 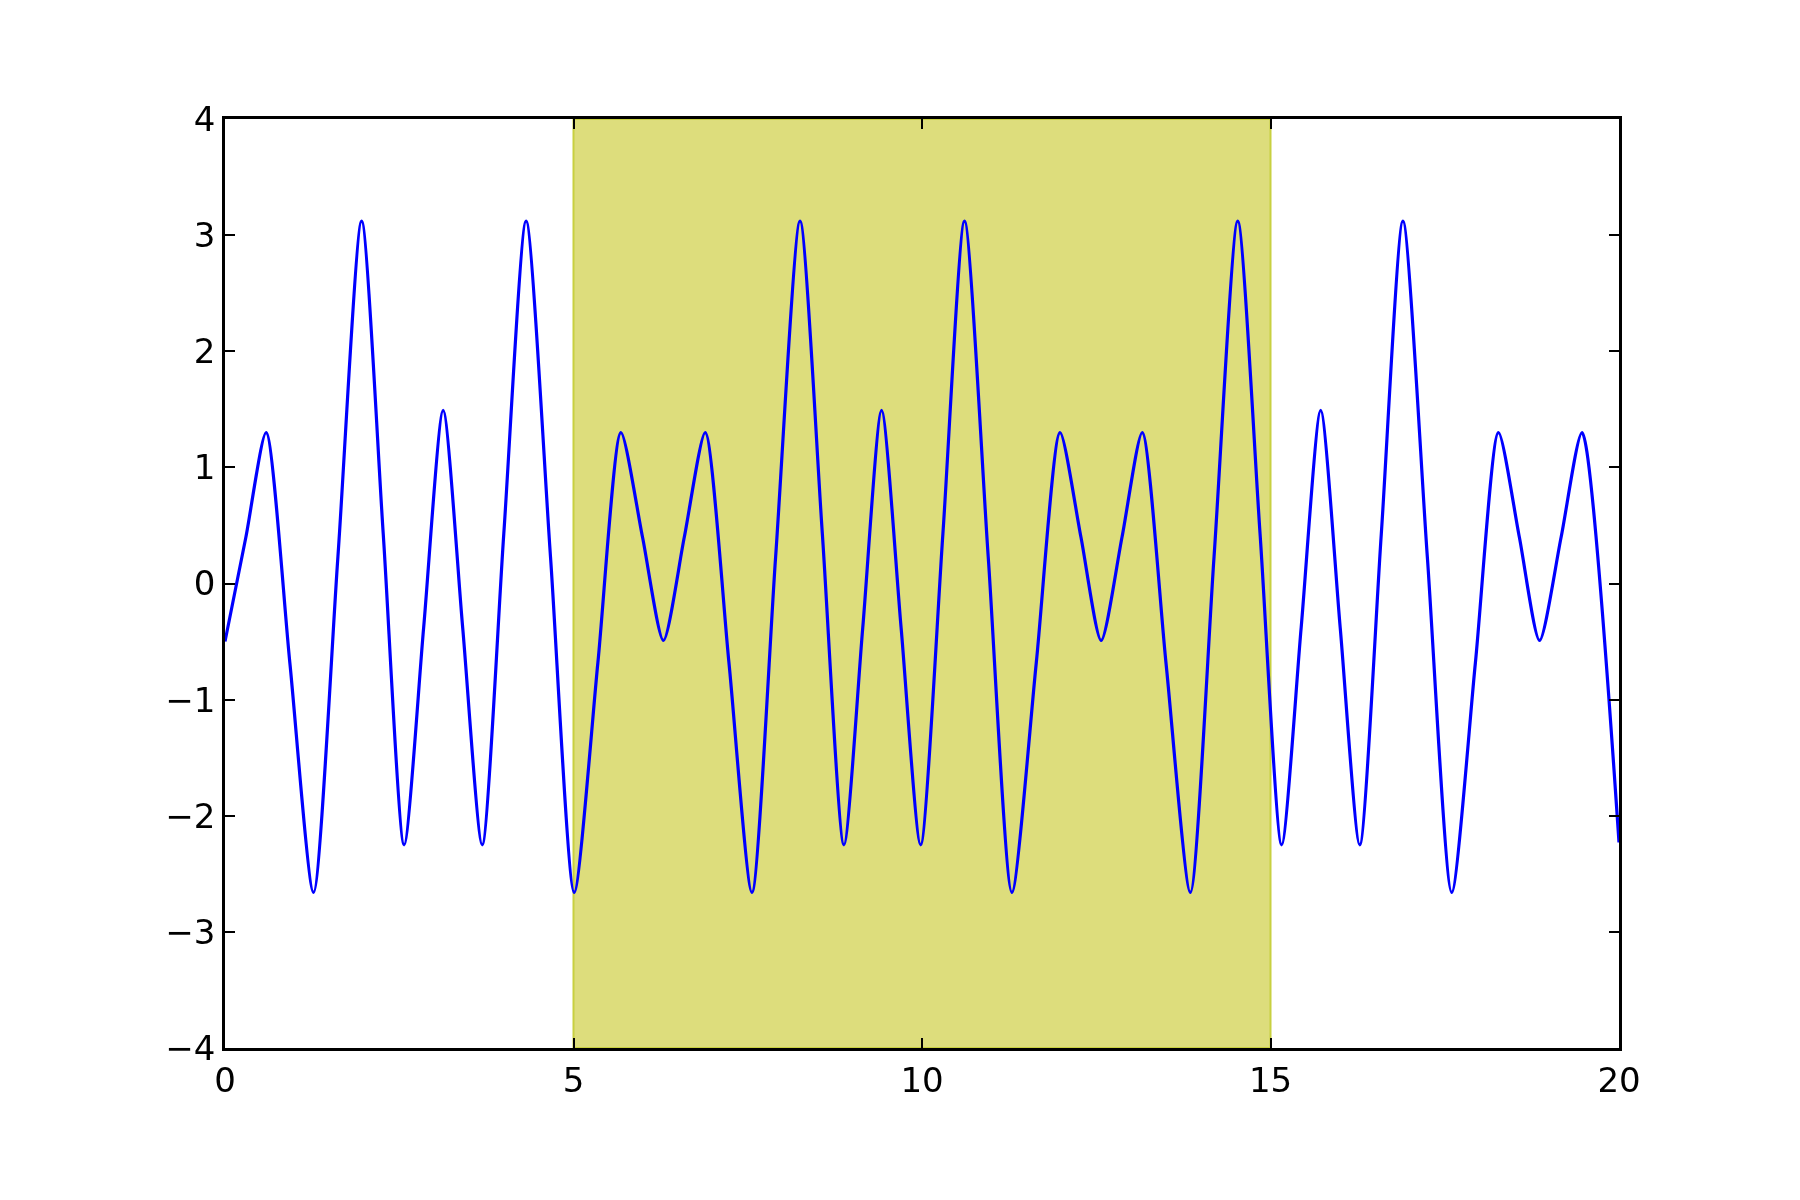 I want to click on y-tick-label: −4, so click(x=190, y=1047).